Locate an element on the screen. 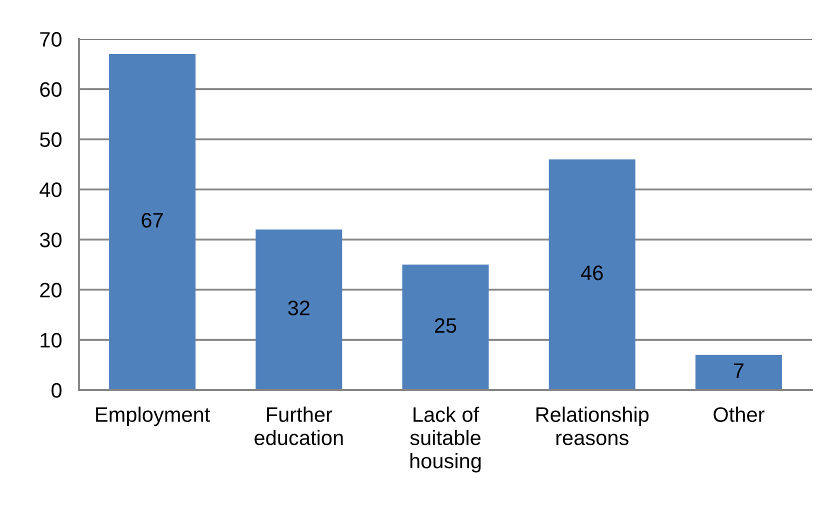  data-label: 46 is located at coordinates (591, 273).